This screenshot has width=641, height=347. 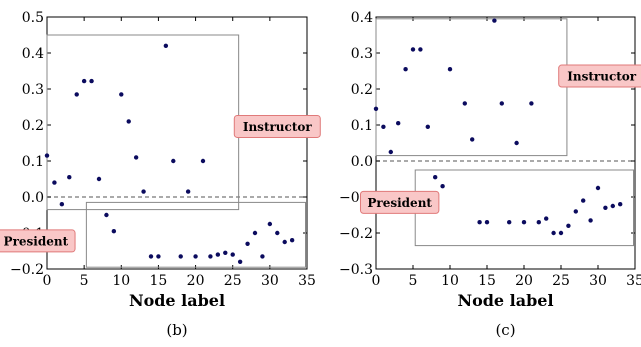 I want to click on y-tick-label: 0.0, so click(x=33, y=198).